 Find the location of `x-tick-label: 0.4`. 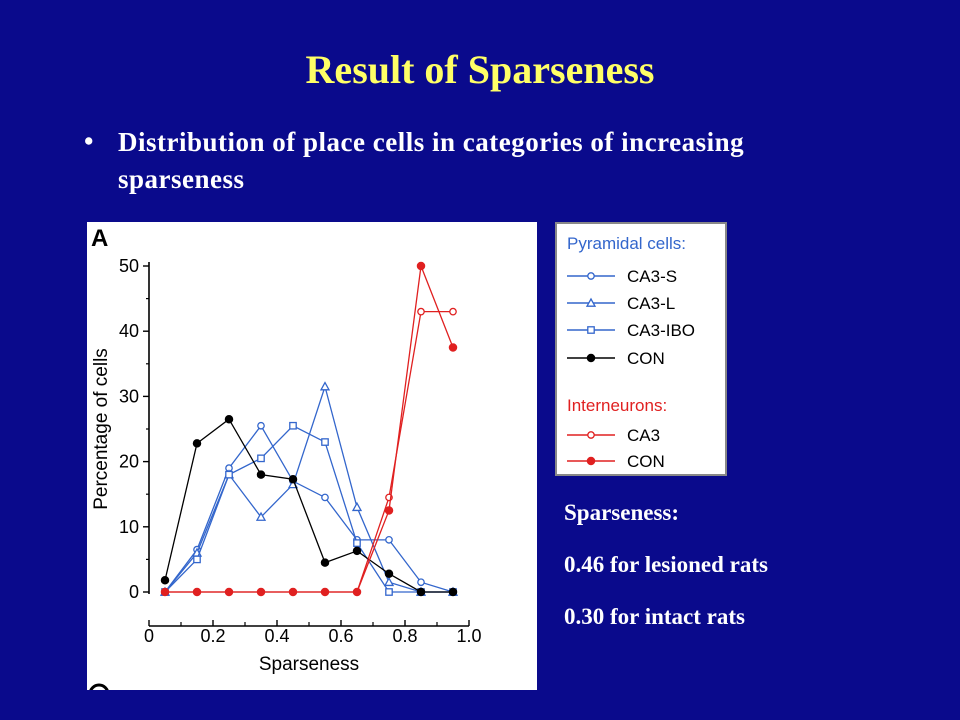

x-tick-label: 0.4 is located at coordinates (276, 636).